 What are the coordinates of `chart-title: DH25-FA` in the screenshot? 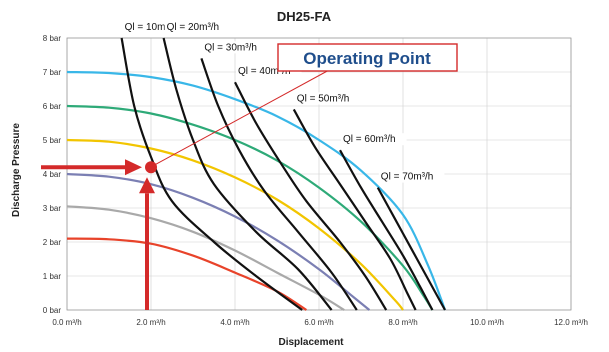 It's located at (304, 16).